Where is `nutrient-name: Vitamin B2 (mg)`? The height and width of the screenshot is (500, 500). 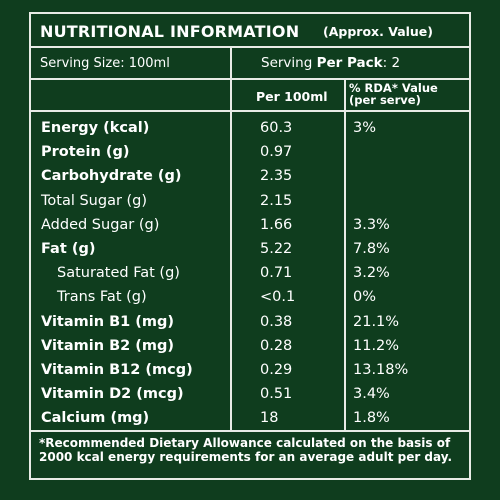
nutrient-name: Vitamin B2 (mg) is located at coordinates (108, 345).